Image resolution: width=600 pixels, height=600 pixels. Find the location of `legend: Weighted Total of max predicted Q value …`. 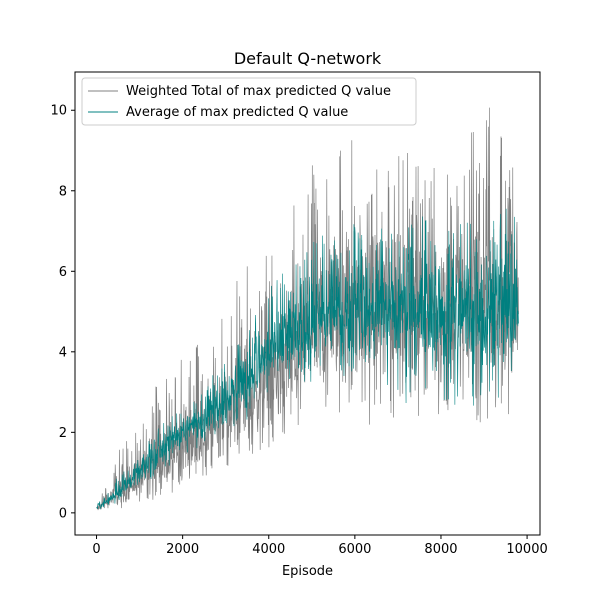

legend: Weighted Total of max predicted Q value … is located at coordinates (249, 101).